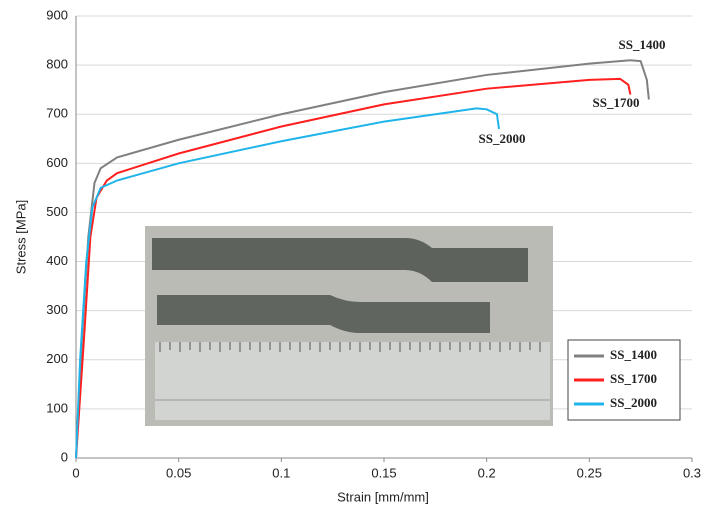 The height and width of the screenshot is (515, 708). What do you see at coordinates (57, 260) in the screenshot?
I see `y-tick-label: 400` at bounding box center [57, 260].